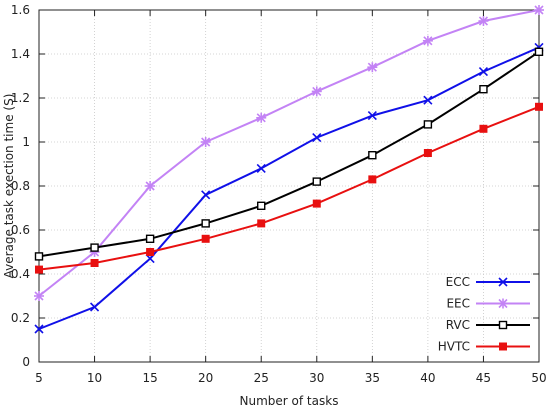  I want to click on y-axis-label: Average task exection time (S), so click(9, 186).